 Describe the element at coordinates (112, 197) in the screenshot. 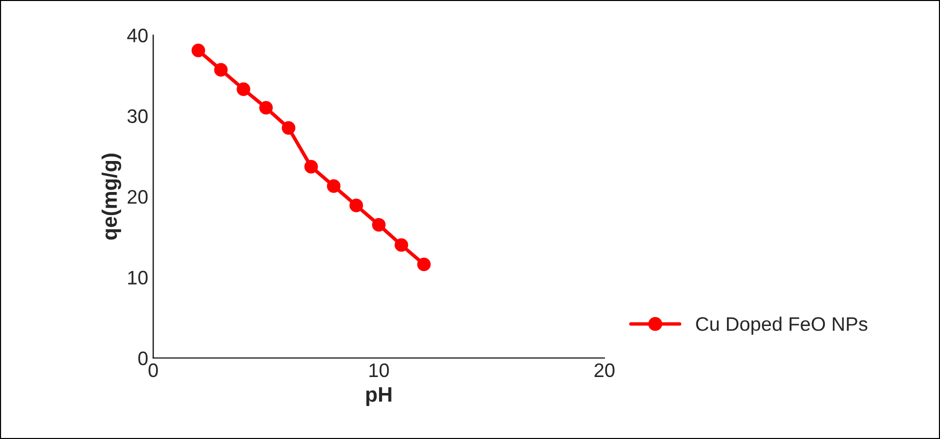

I see `y-axis-title: qe(mg/g)` at that location.